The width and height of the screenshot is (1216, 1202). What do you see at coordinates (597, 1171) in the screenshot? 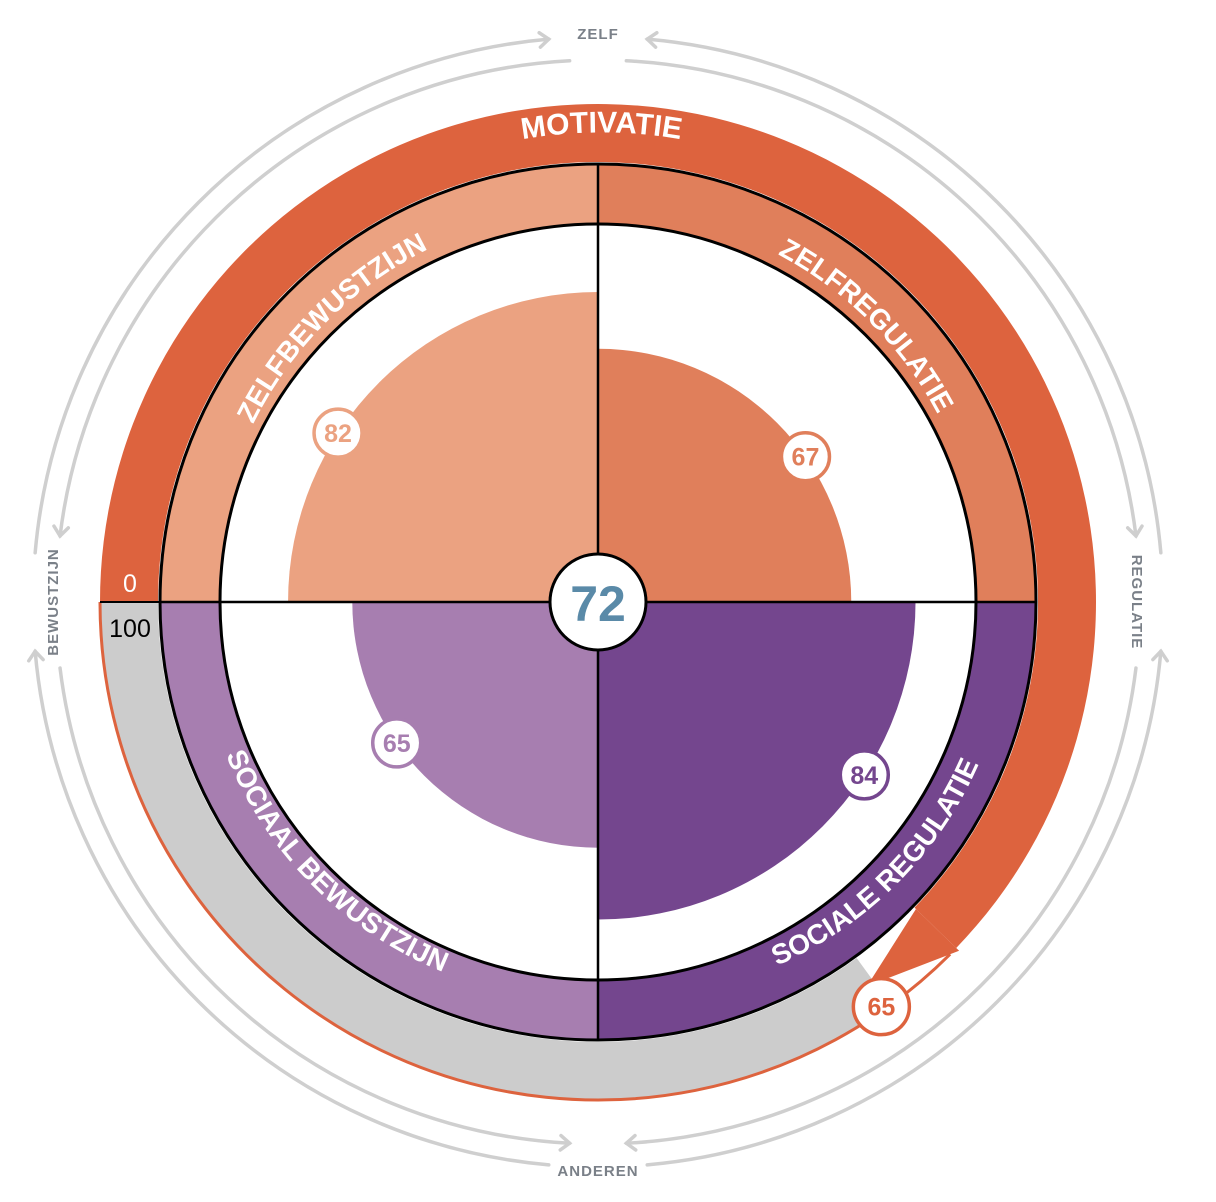
I see `axis-label-bottom: ANDEREN` at bounding box center [597, 1171].